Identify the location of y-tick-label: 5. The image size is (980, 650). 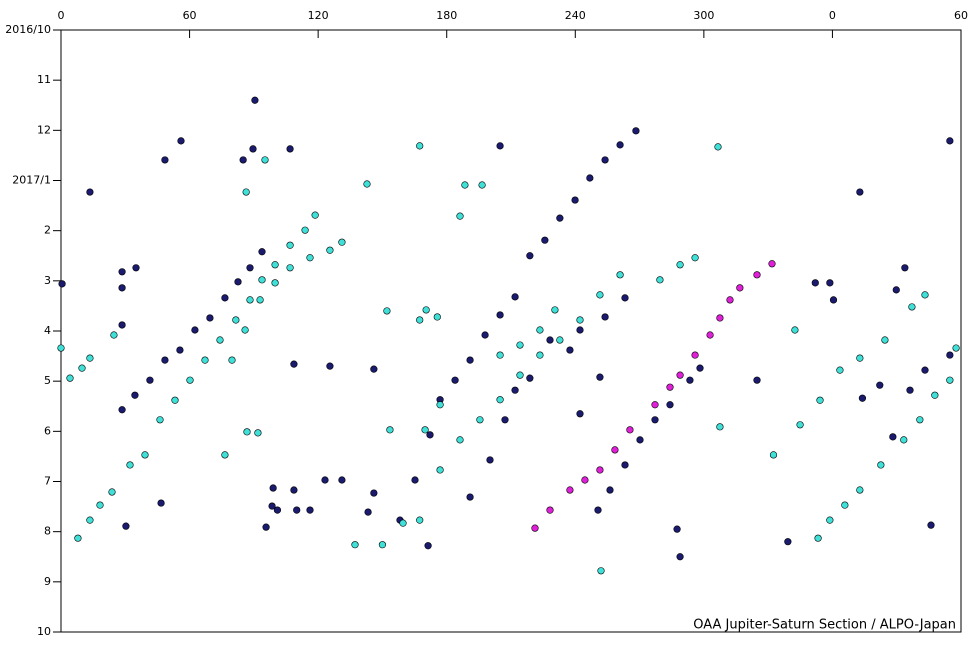
(47, 380).